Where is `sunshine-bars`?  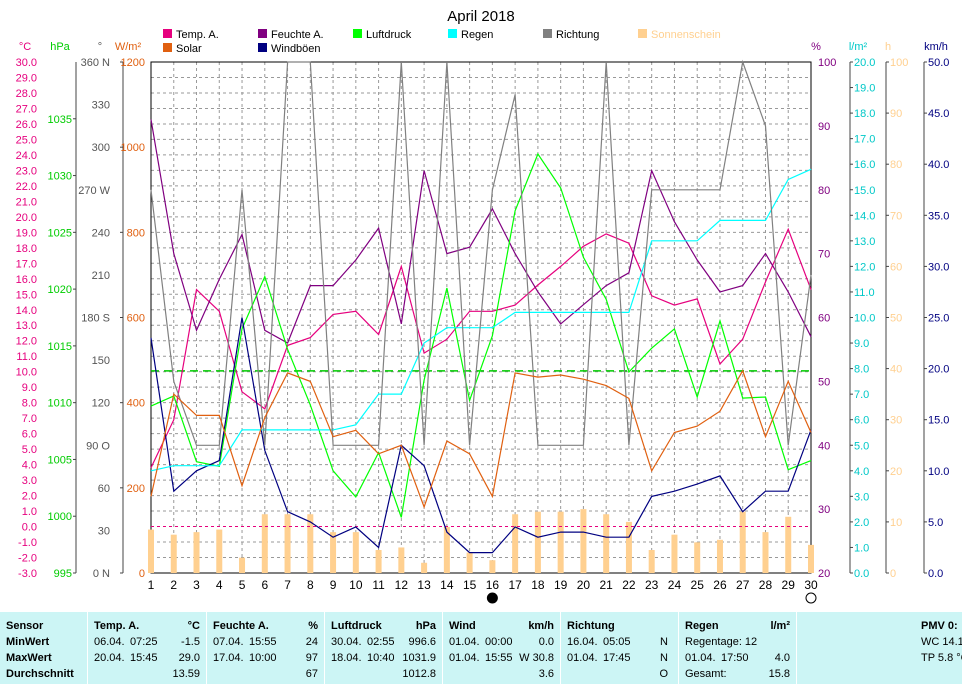
sunshine-bars is located at coordinates (481, 541).